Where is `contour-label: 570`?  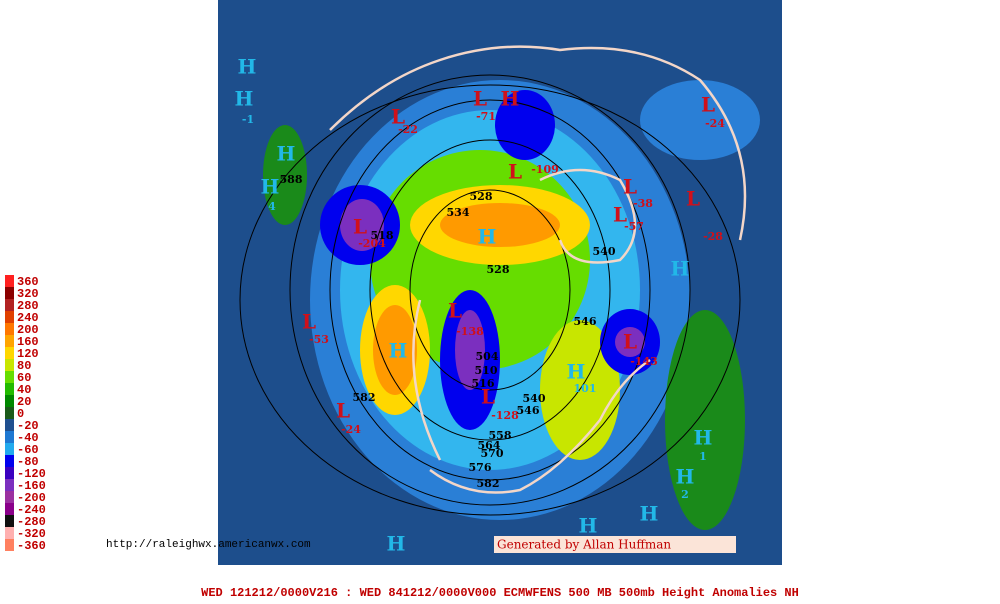 contour-label: 570 is located at coordinates (492, 453).